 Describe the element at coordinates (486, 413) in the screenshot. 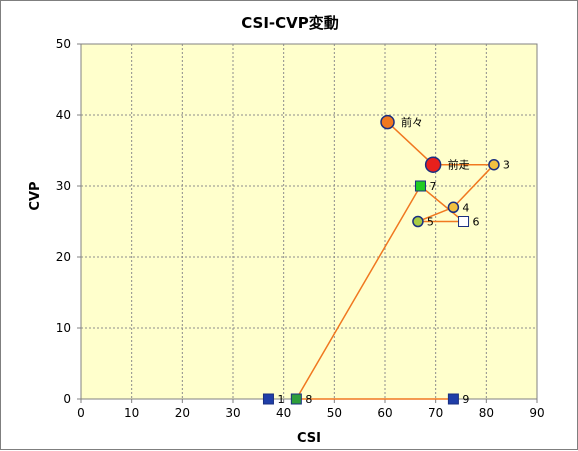

I see `x-tick-label: 80` at that location.